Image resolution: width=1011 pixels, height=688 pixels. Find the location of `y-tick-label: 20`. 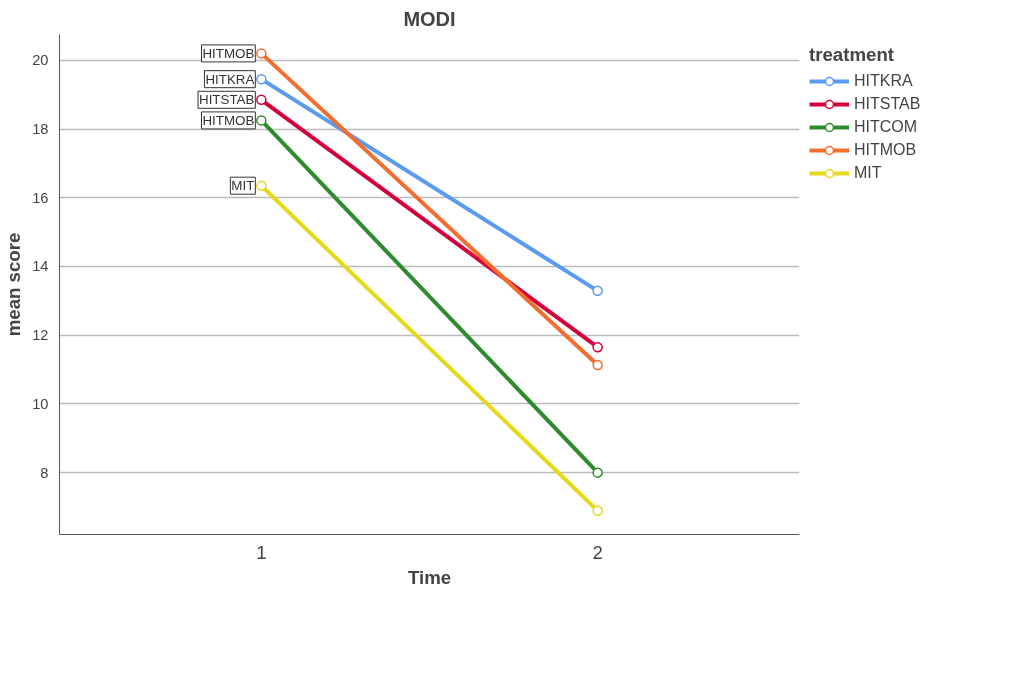

y-tick-label: 20 is located at coordinates (40, 60).